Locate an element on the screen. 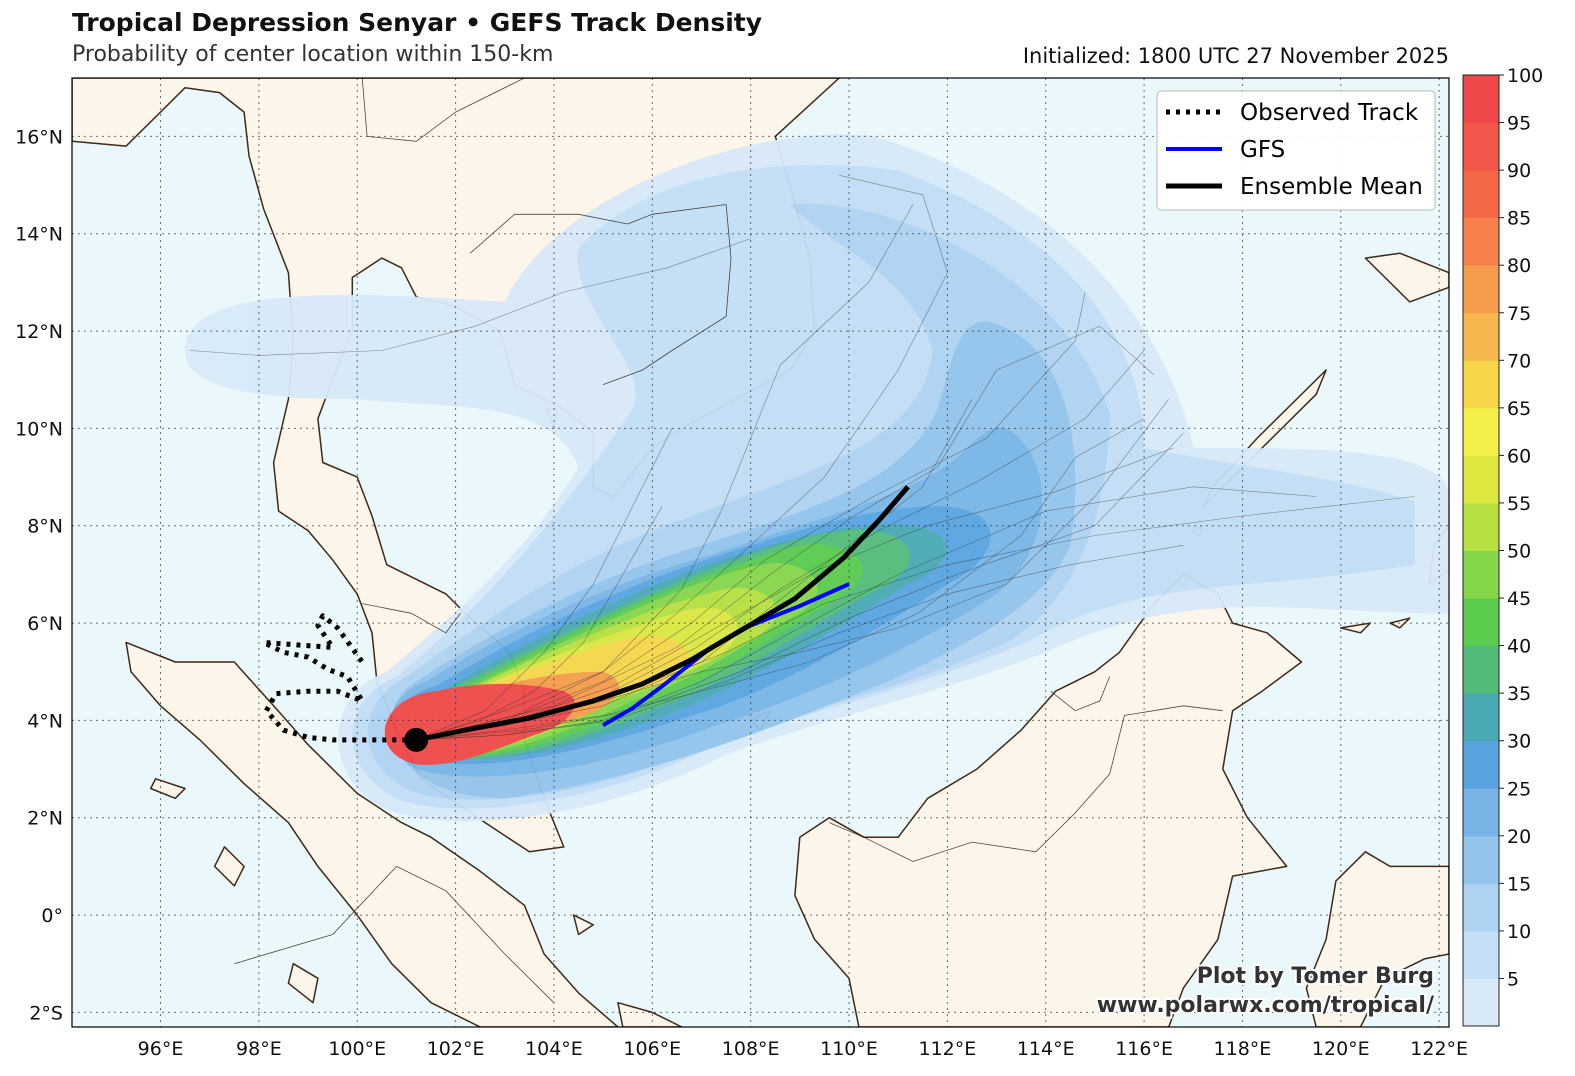 This screenshot has width=1575, height=1076. lat-tick-label: 2°S is located at coordinates (46, 1013).